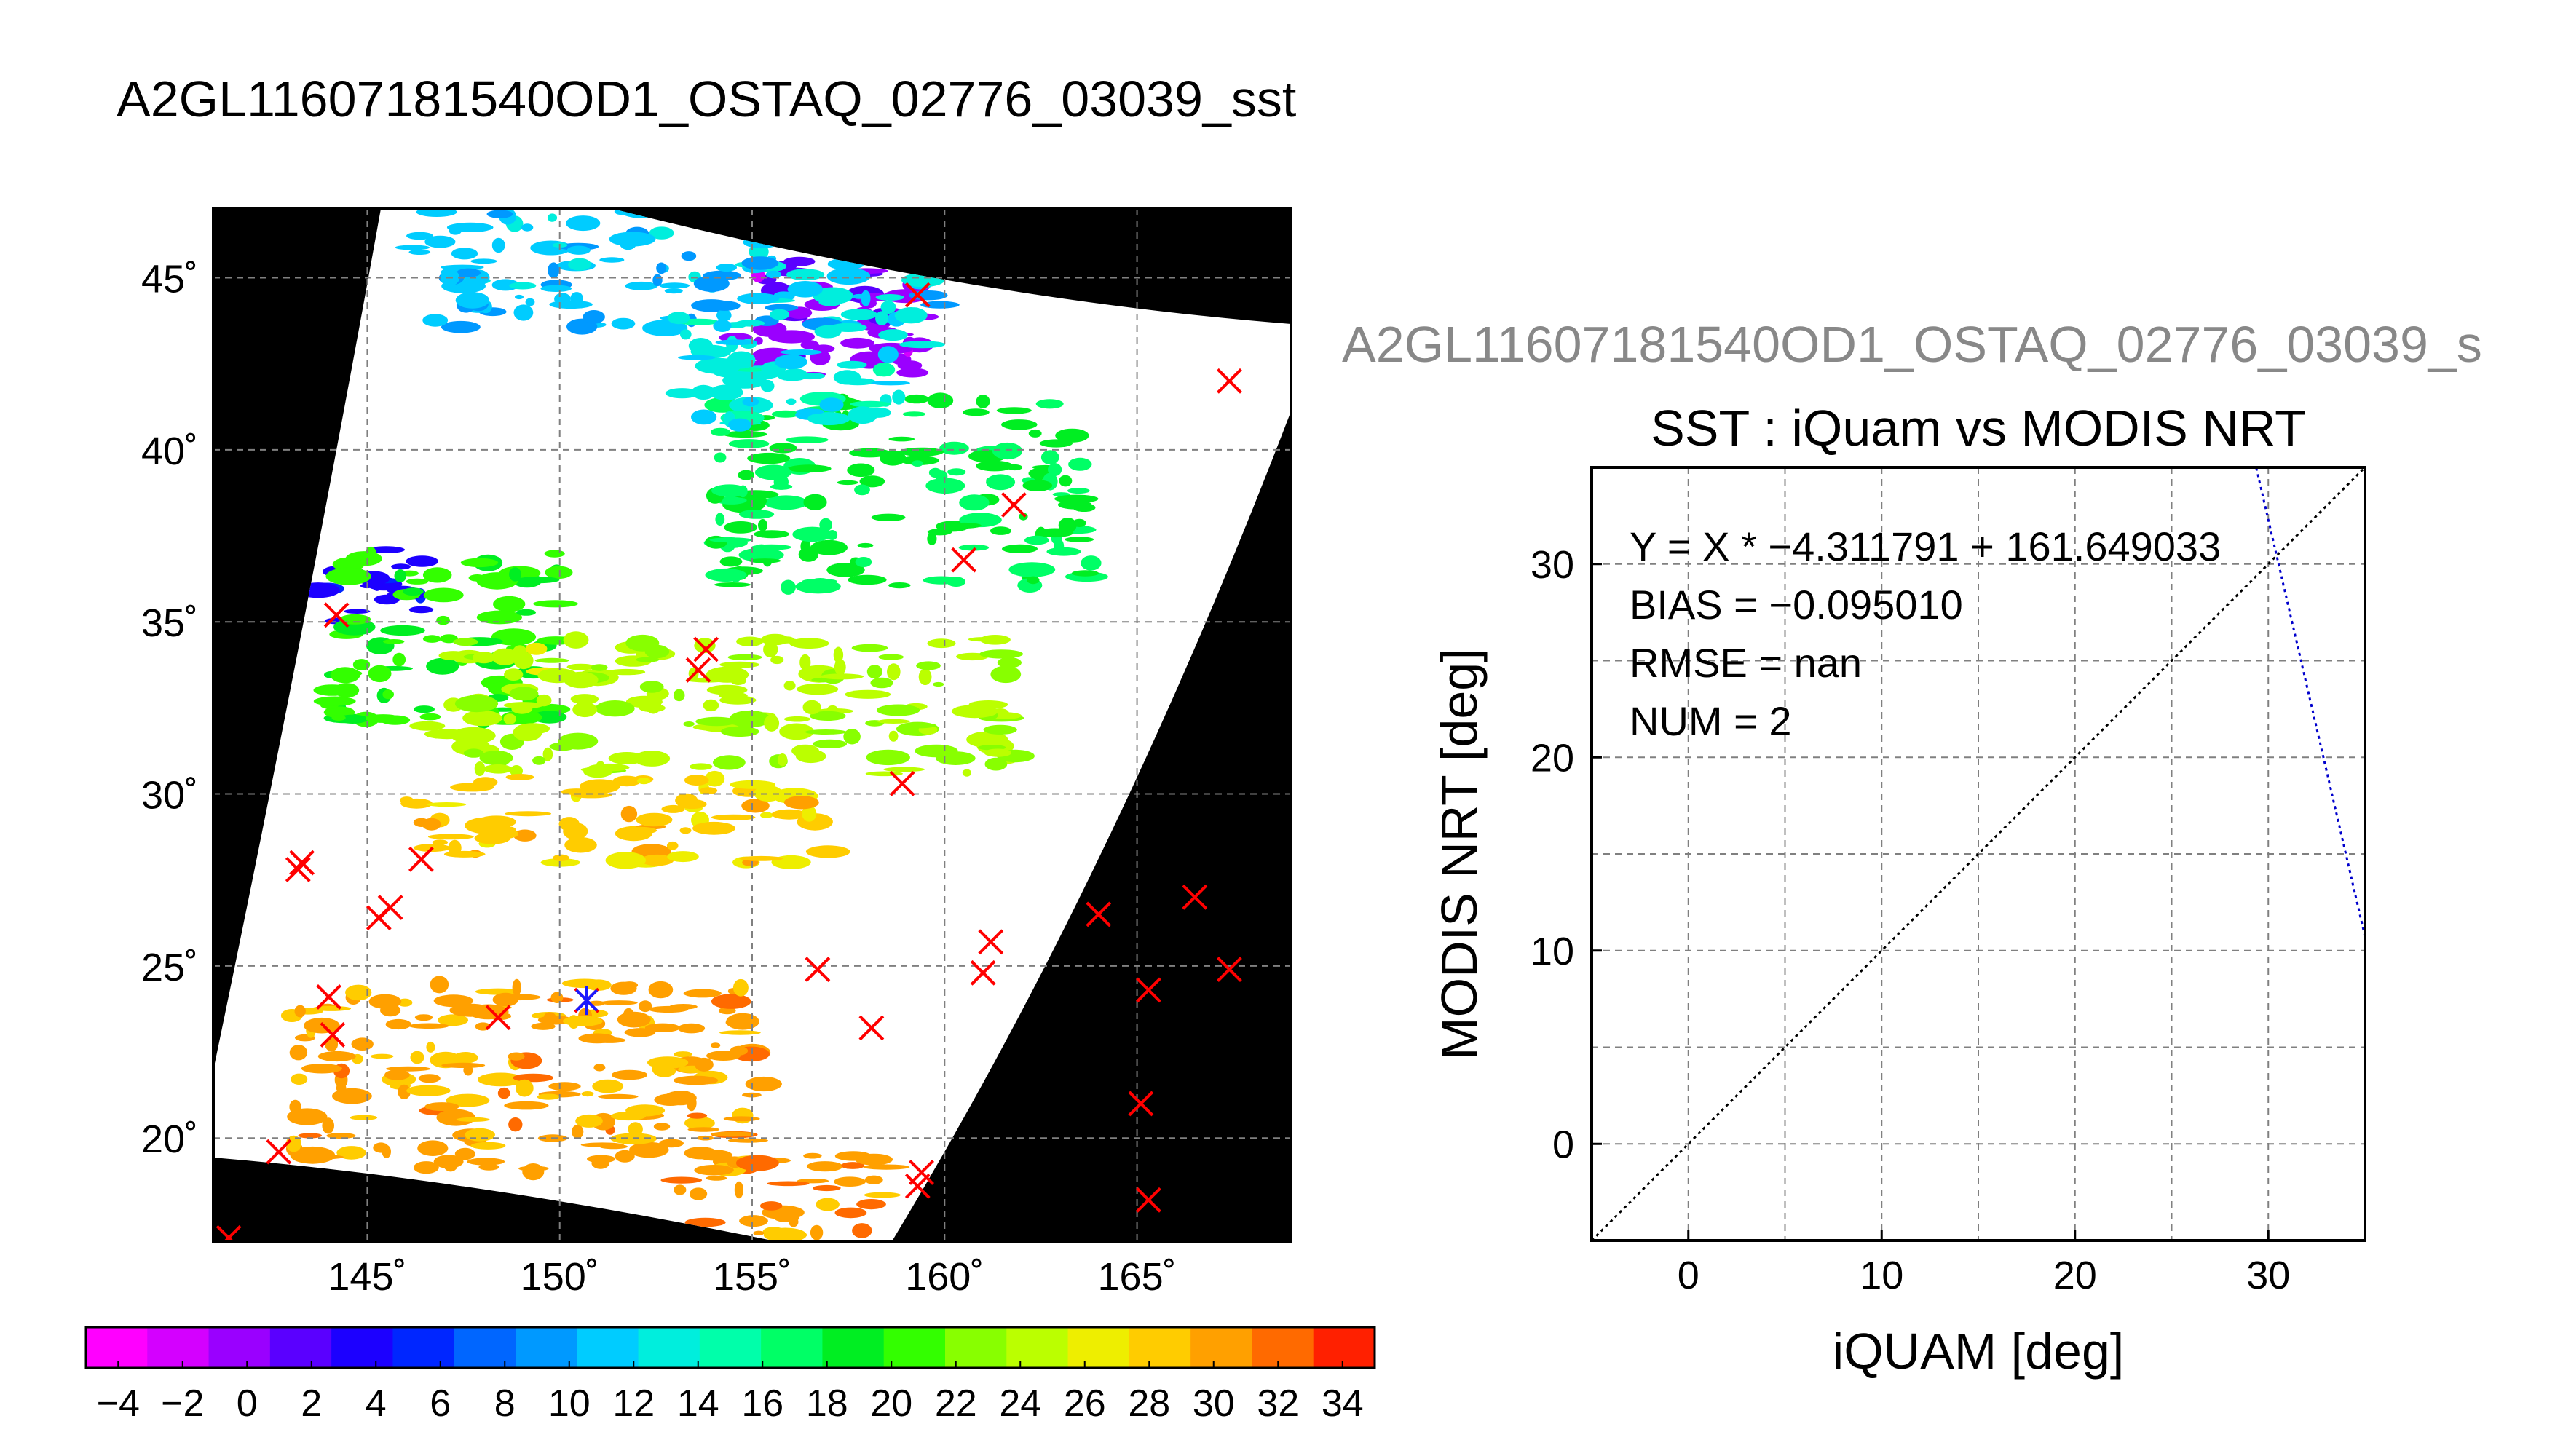 Image resolution: width=2555 pixels, height=1456 pixels. Describe the element at coordinates (805, 369) in the screenshot. I see `sst-region-mid-cyan` at that location.